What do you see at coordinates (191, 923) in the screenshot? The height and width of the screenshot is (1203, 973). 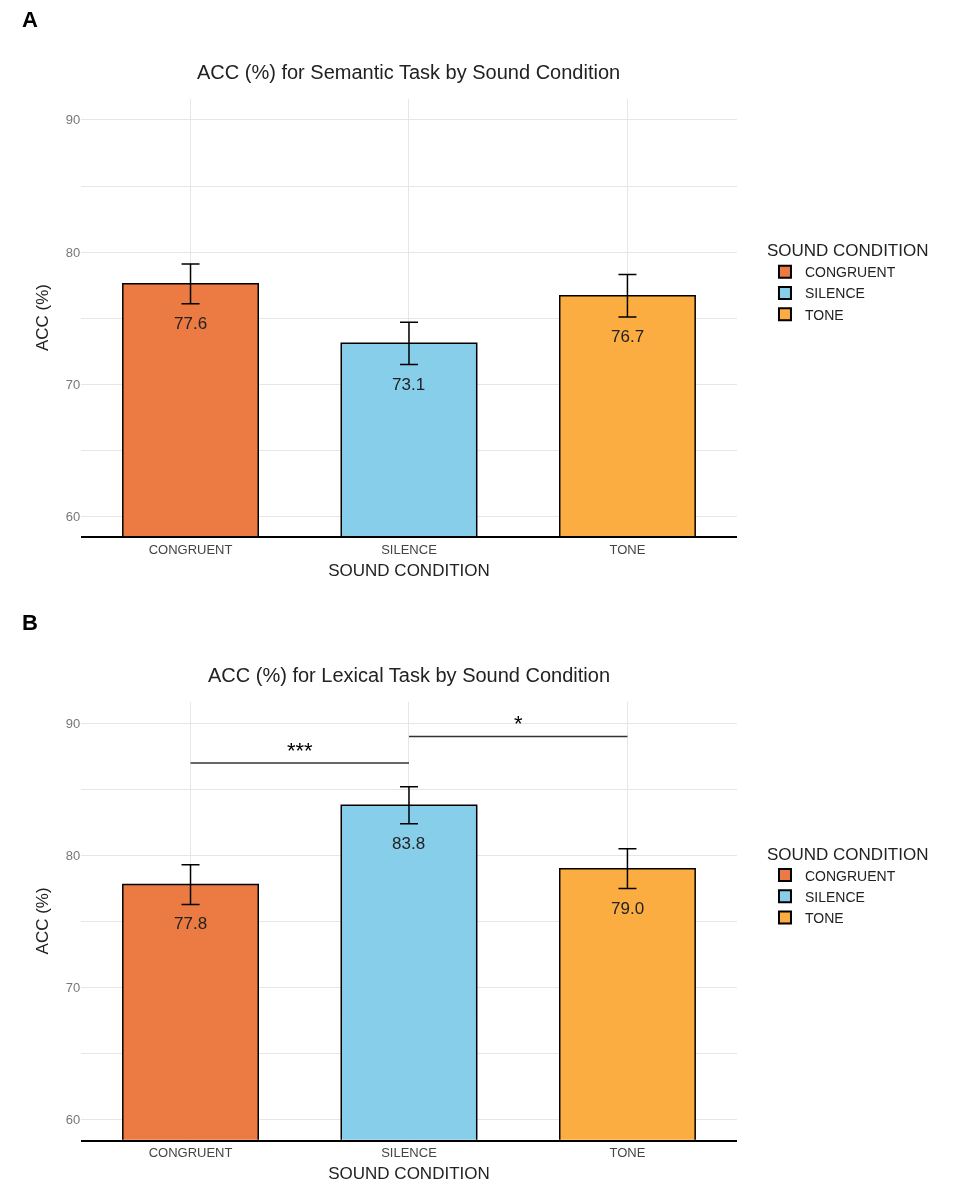 I see `data-label: 77.8` at bounding box center [191, 923].